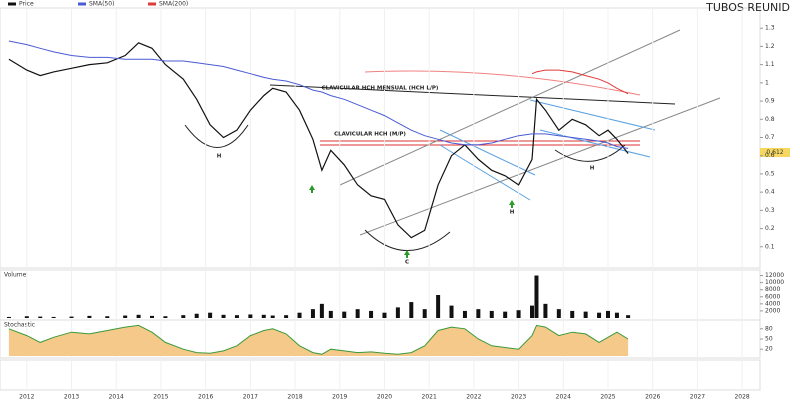  Describe the element at coordinates (697, 397) in the screenshot. I see `x-tick-label: 2027` at that location.